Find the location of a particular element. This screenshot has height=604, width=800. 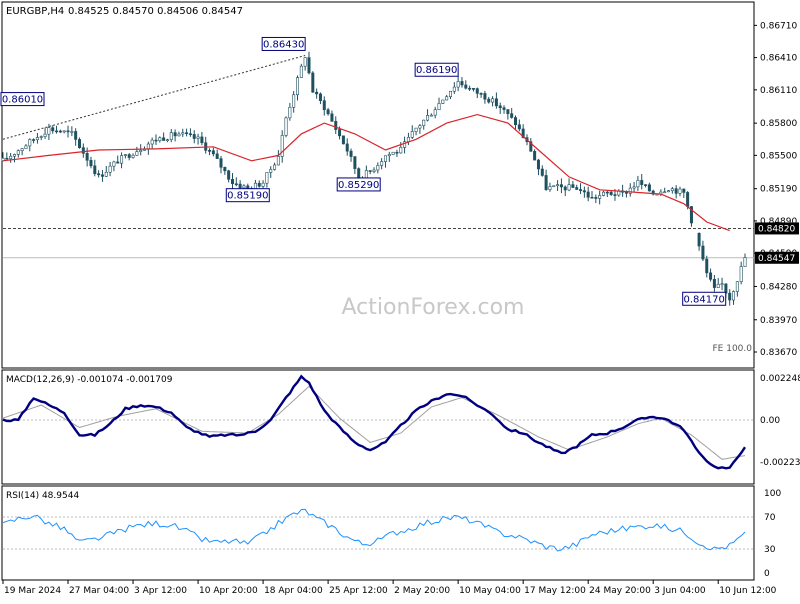

x-tick-label: 10 May 04:00 is located at coordinates (490, 591).